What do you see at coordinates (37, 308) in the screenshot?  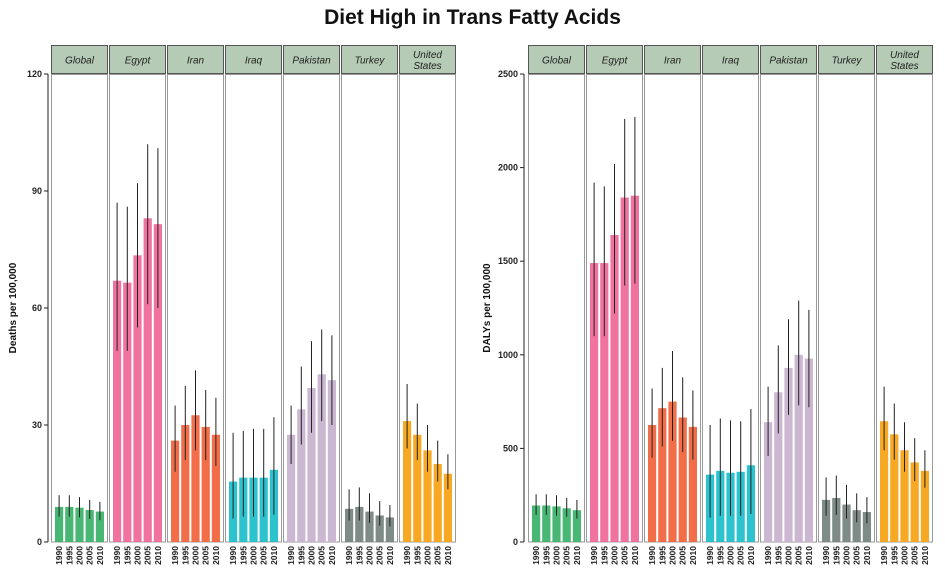 I see `y-tick-label: 60` at bounding box center [37, 308].